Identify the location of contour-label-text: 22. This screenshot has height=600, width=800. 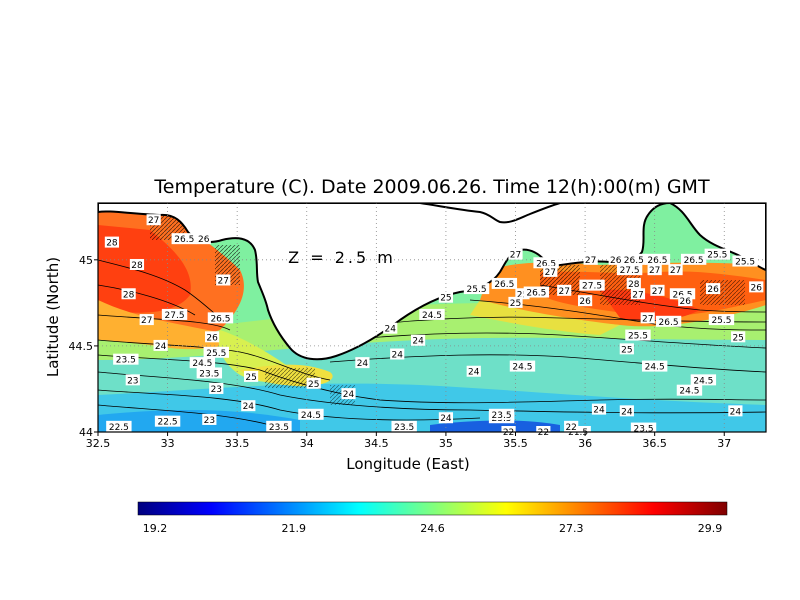
(508, 433).